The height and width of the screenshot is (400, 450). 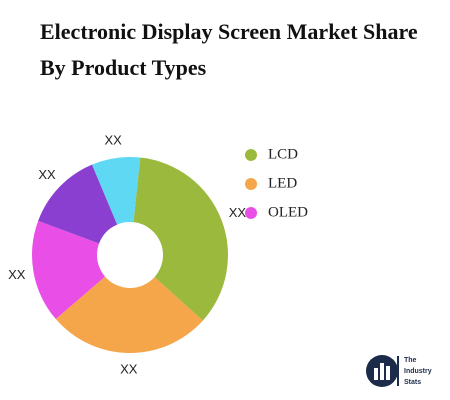 What do you see at coordinates (412, 382) in the screenshot?
I see `logo-text: Stats` at bounding box center [412, 382].